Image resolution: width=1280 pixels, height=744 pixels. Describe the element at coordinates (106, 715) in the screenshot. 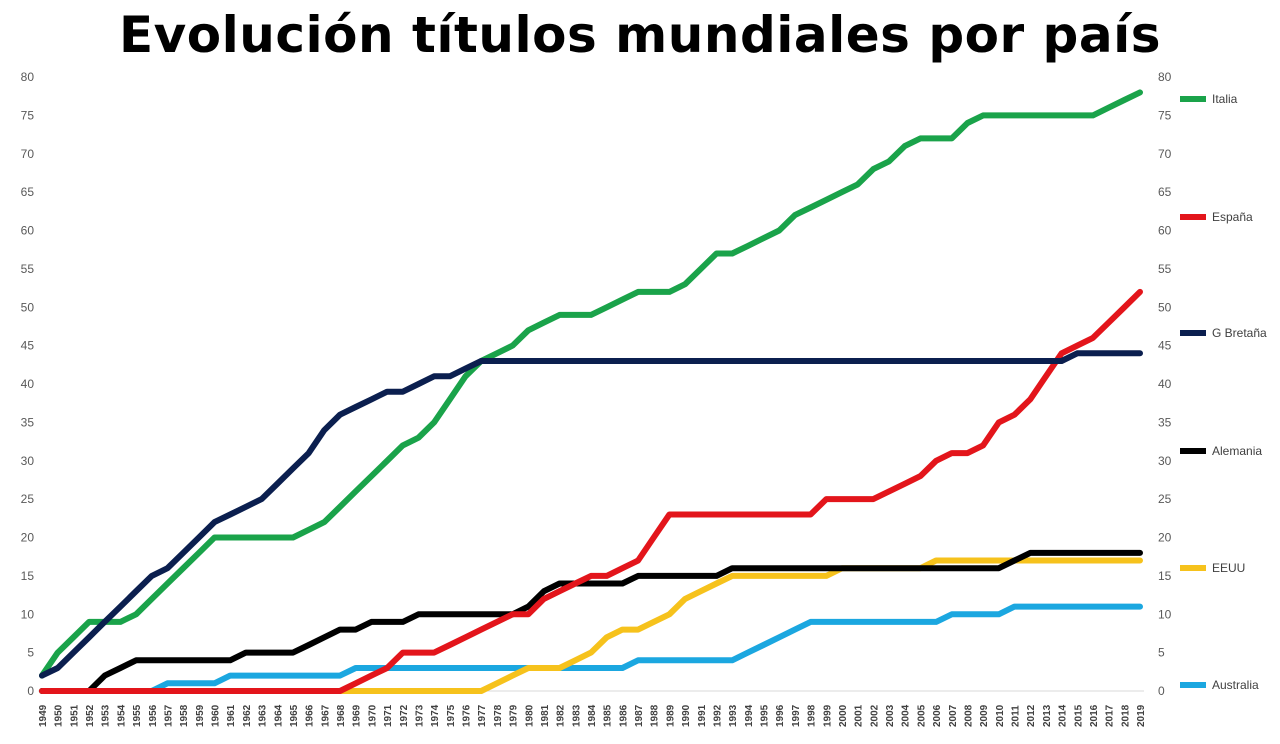

I see `x-tick-label: 1953` at that location.